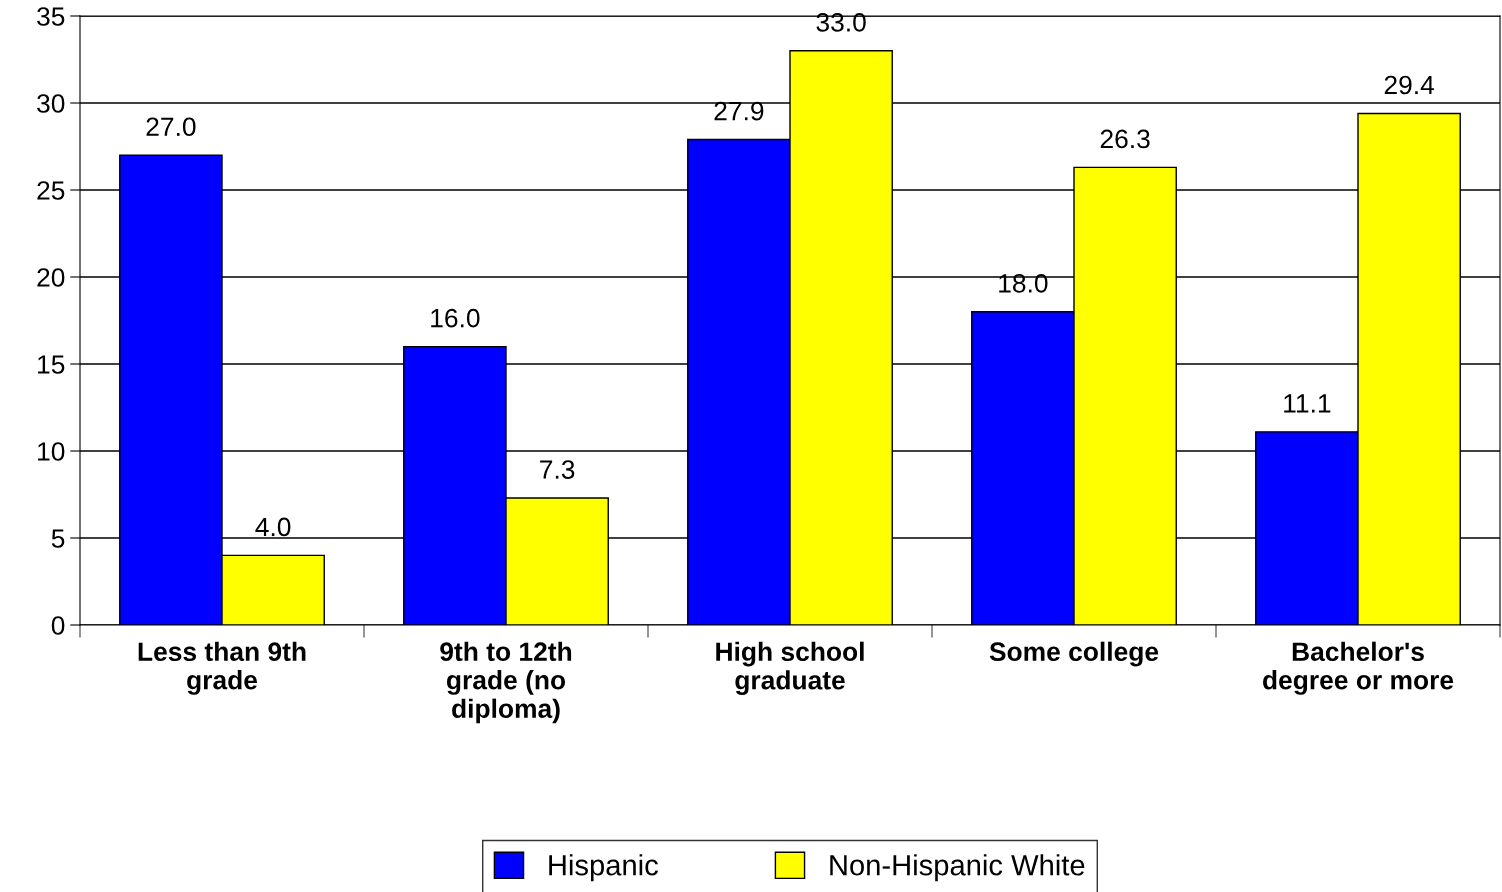  I want to click on x-tick-label: Some college, so click(1074, 654).